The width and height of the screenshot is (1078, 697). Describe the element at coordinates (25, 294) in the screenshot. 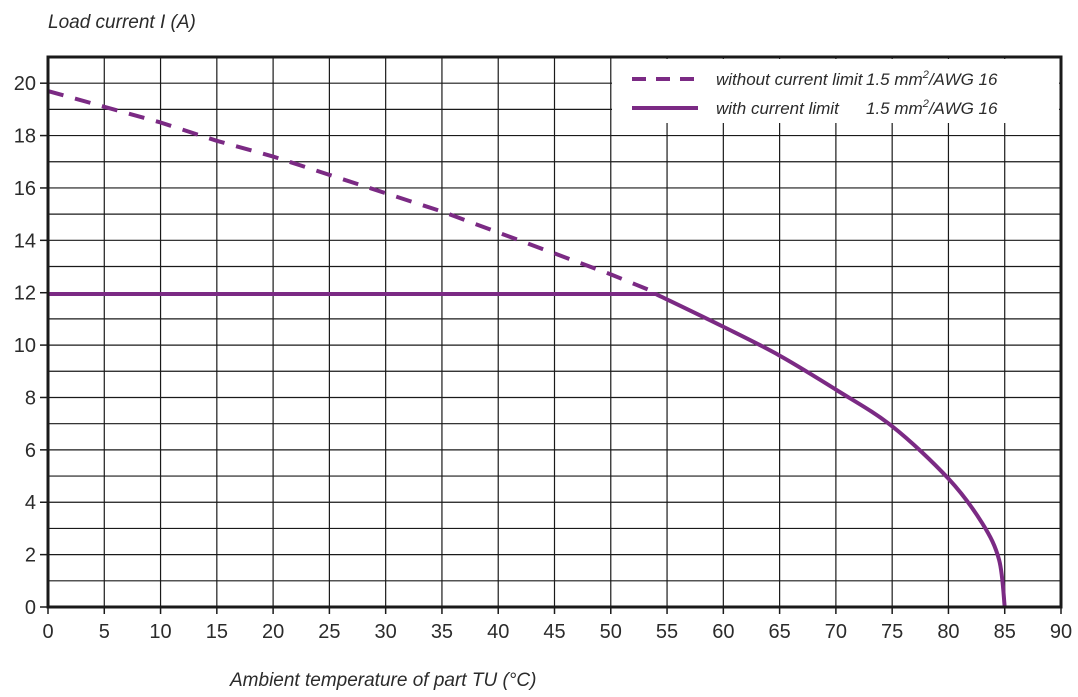

I see `y-tick-label: 12` at that location.